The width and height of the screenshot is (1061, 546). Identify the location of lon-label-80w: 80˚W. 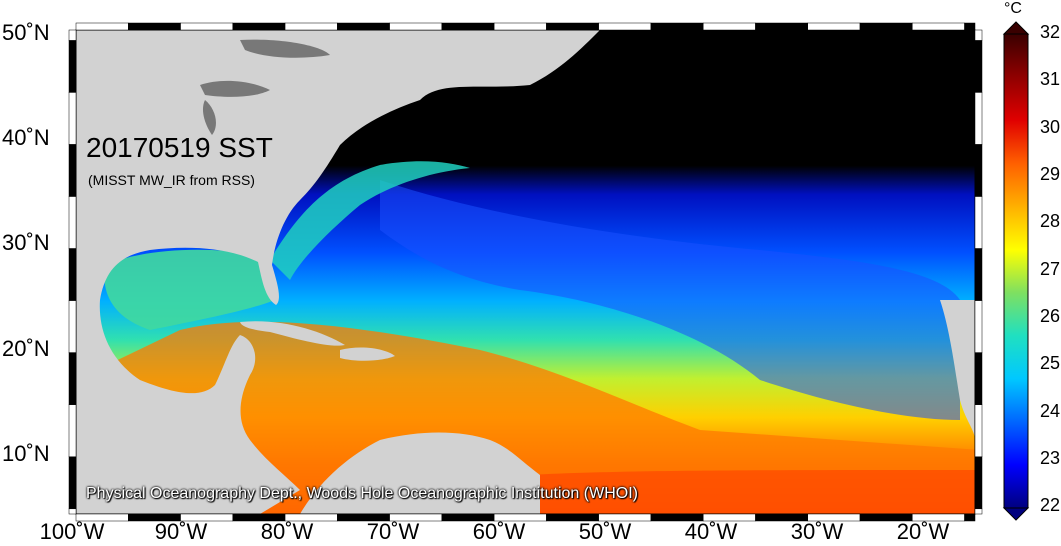
(287, 531).